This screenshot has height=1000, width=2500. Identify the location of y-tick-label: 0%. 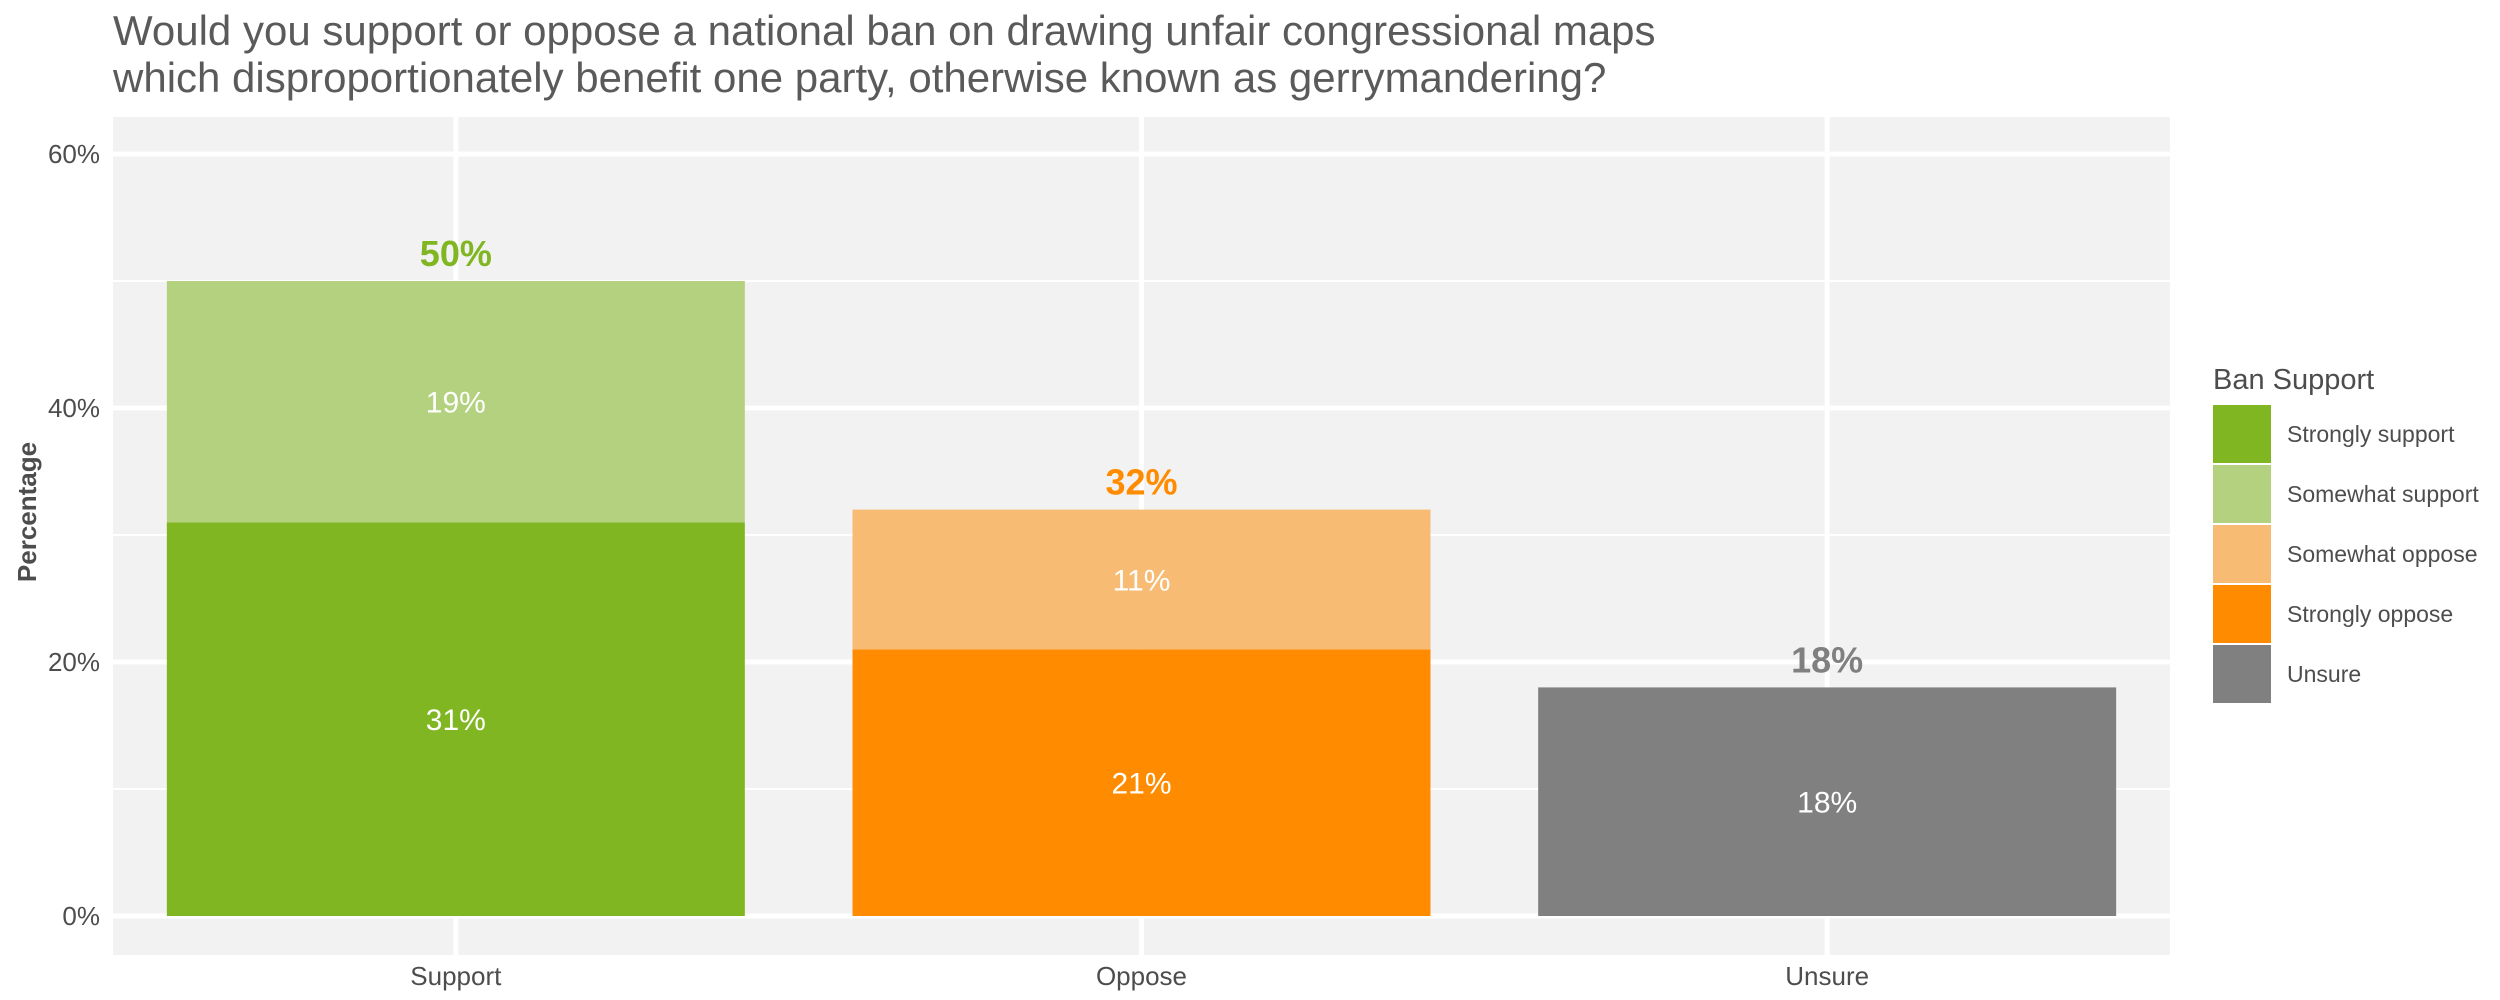
(81, 916).